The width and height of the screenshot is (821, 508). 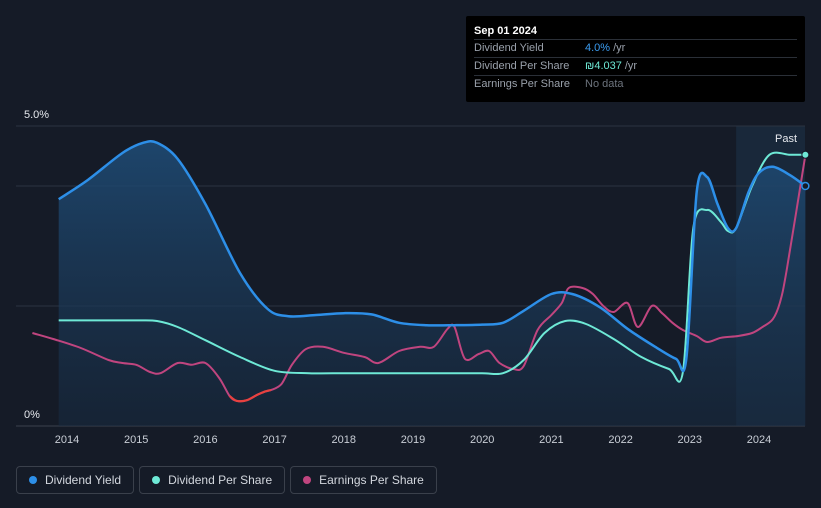 I want to click on tooltip-row-dividend-per-share: Dividend Per Share ₪4.037/yr, so click(x=635, y=66).